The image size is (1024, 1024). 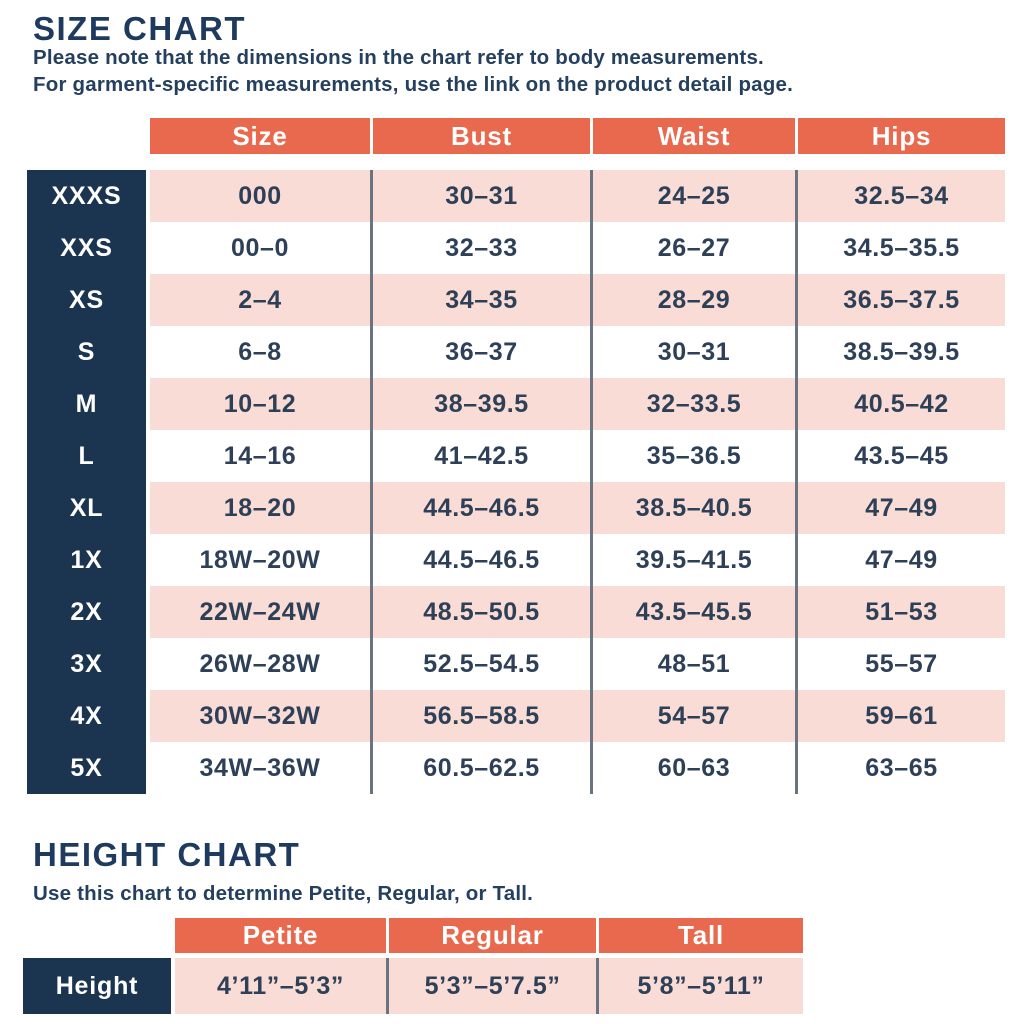 What do you see at coordinates (139, 28) in the screenshot?
I see `size-chart-title: SIZE CHART` at bounding box center [139, 28].